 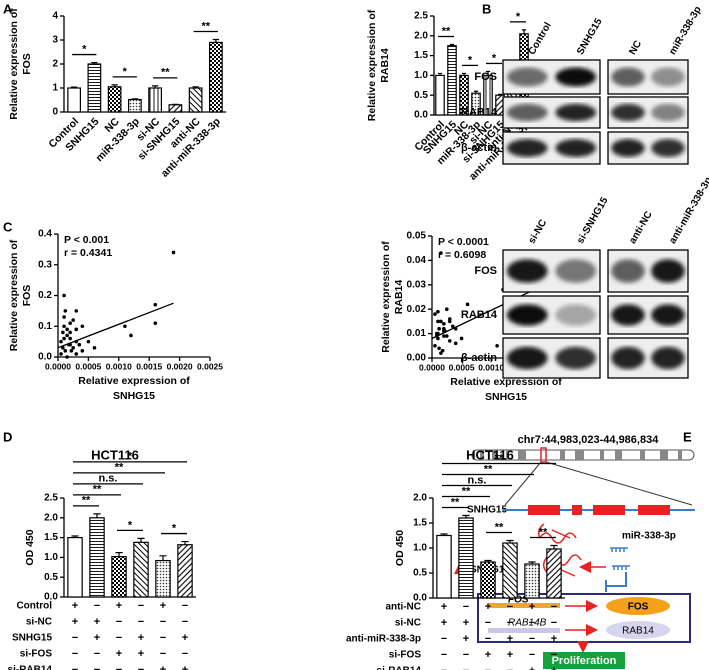 I want to click on gene-label: SNHG15, so click(x=487, y=510).